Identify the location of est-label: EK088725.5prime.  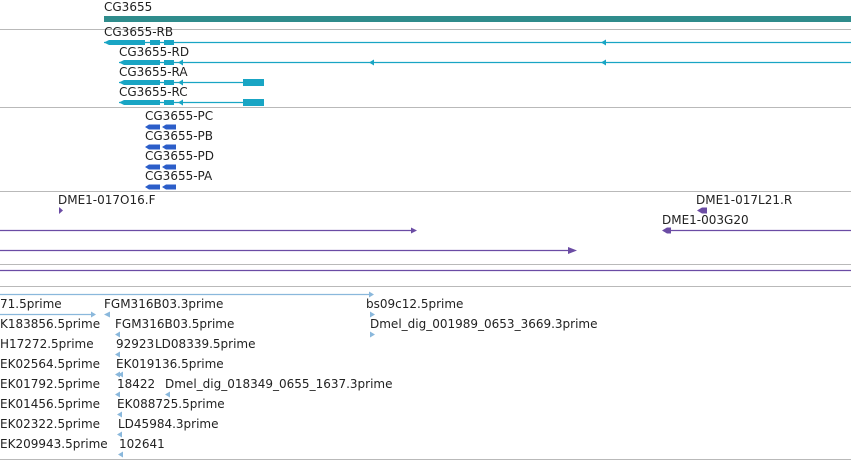
(171, 404).